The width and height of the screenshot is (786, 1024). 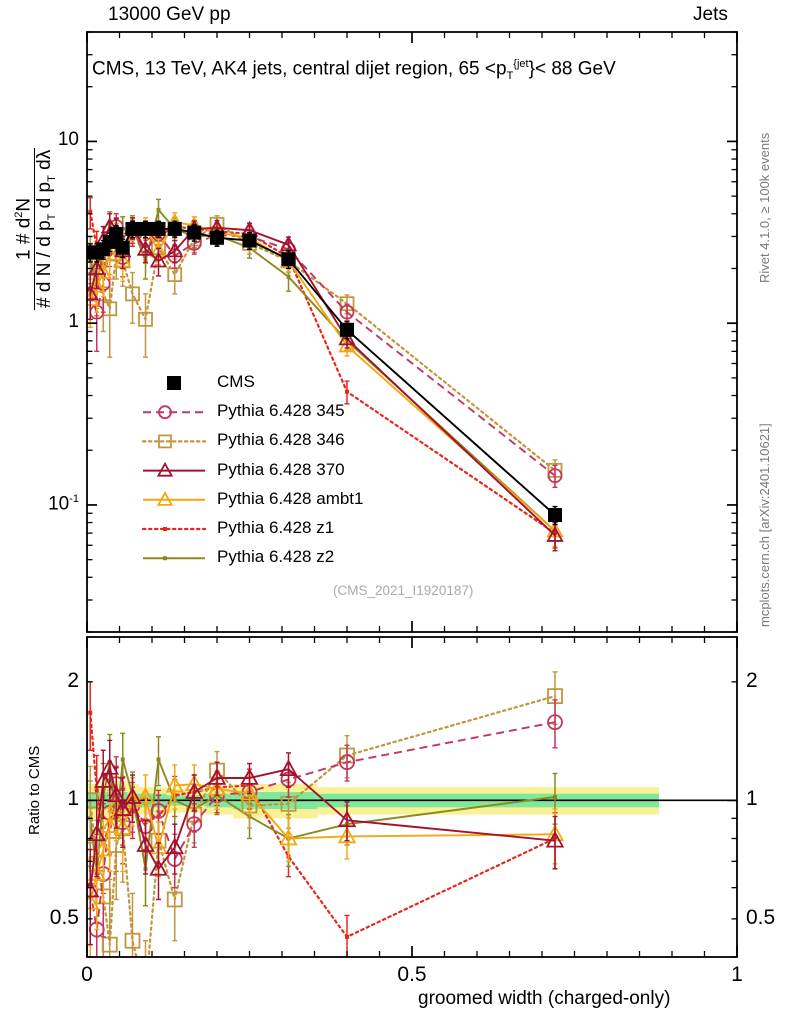 I want to click on main-yaxis-tick-label-0: 10, so click(x=68, y=140).